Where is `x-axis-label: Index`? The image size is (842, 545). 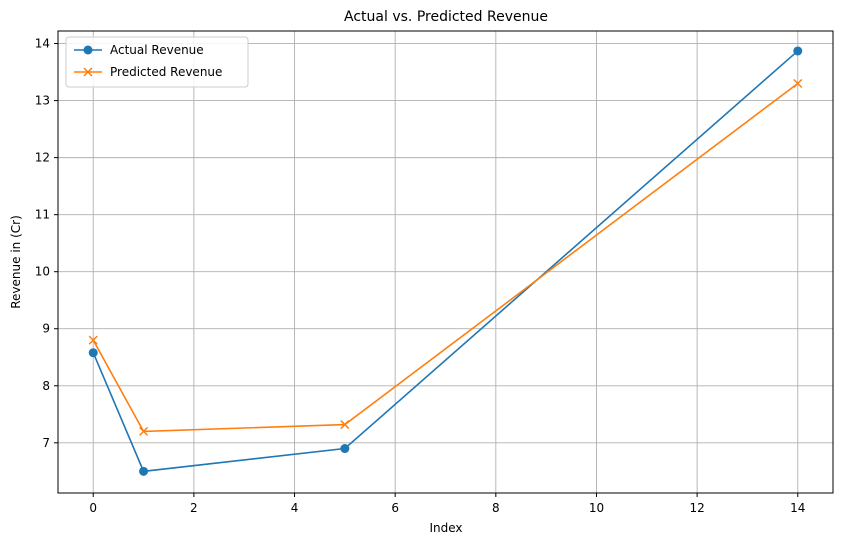
x-axis-label: Index is located at coordinates (445, 528).